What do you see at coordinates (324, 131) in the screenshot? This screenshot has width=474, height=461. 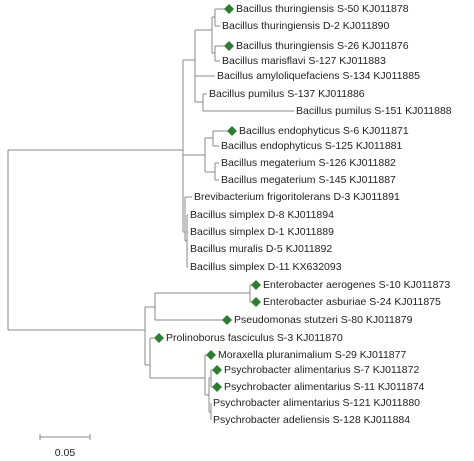 I see `leaf-label: Bacillus endophyticus S-6 KJ011871` at bounding box center [324, 131].